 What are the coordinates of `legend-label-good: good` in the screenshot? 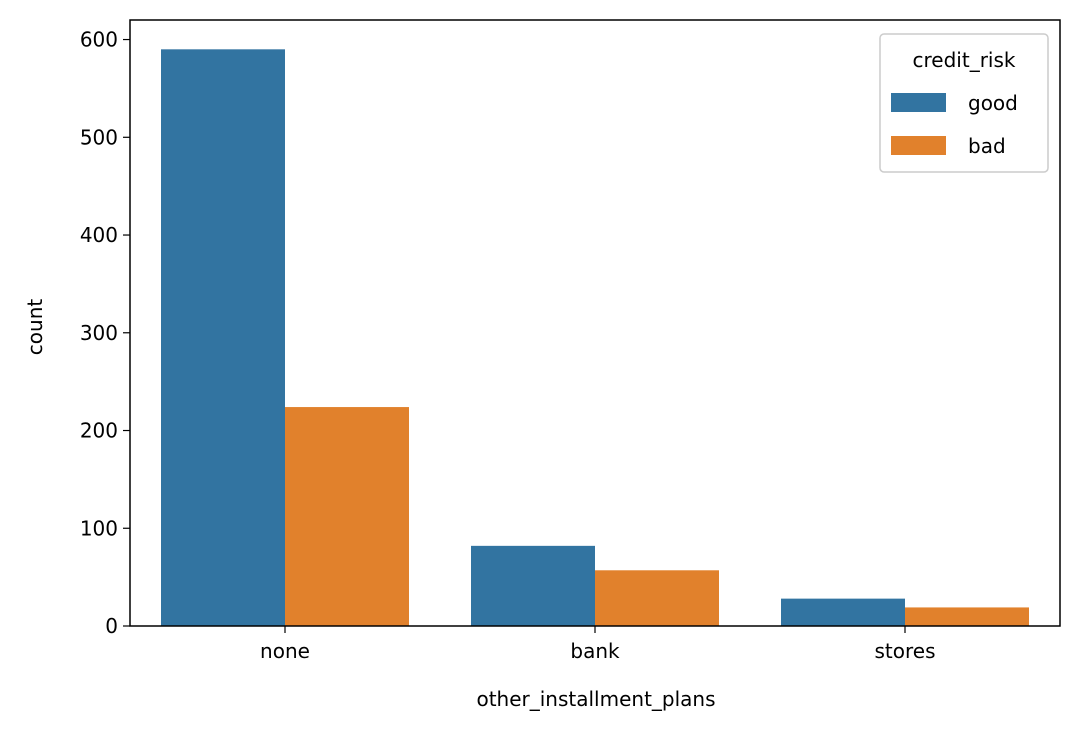 It's located at (993, 103).